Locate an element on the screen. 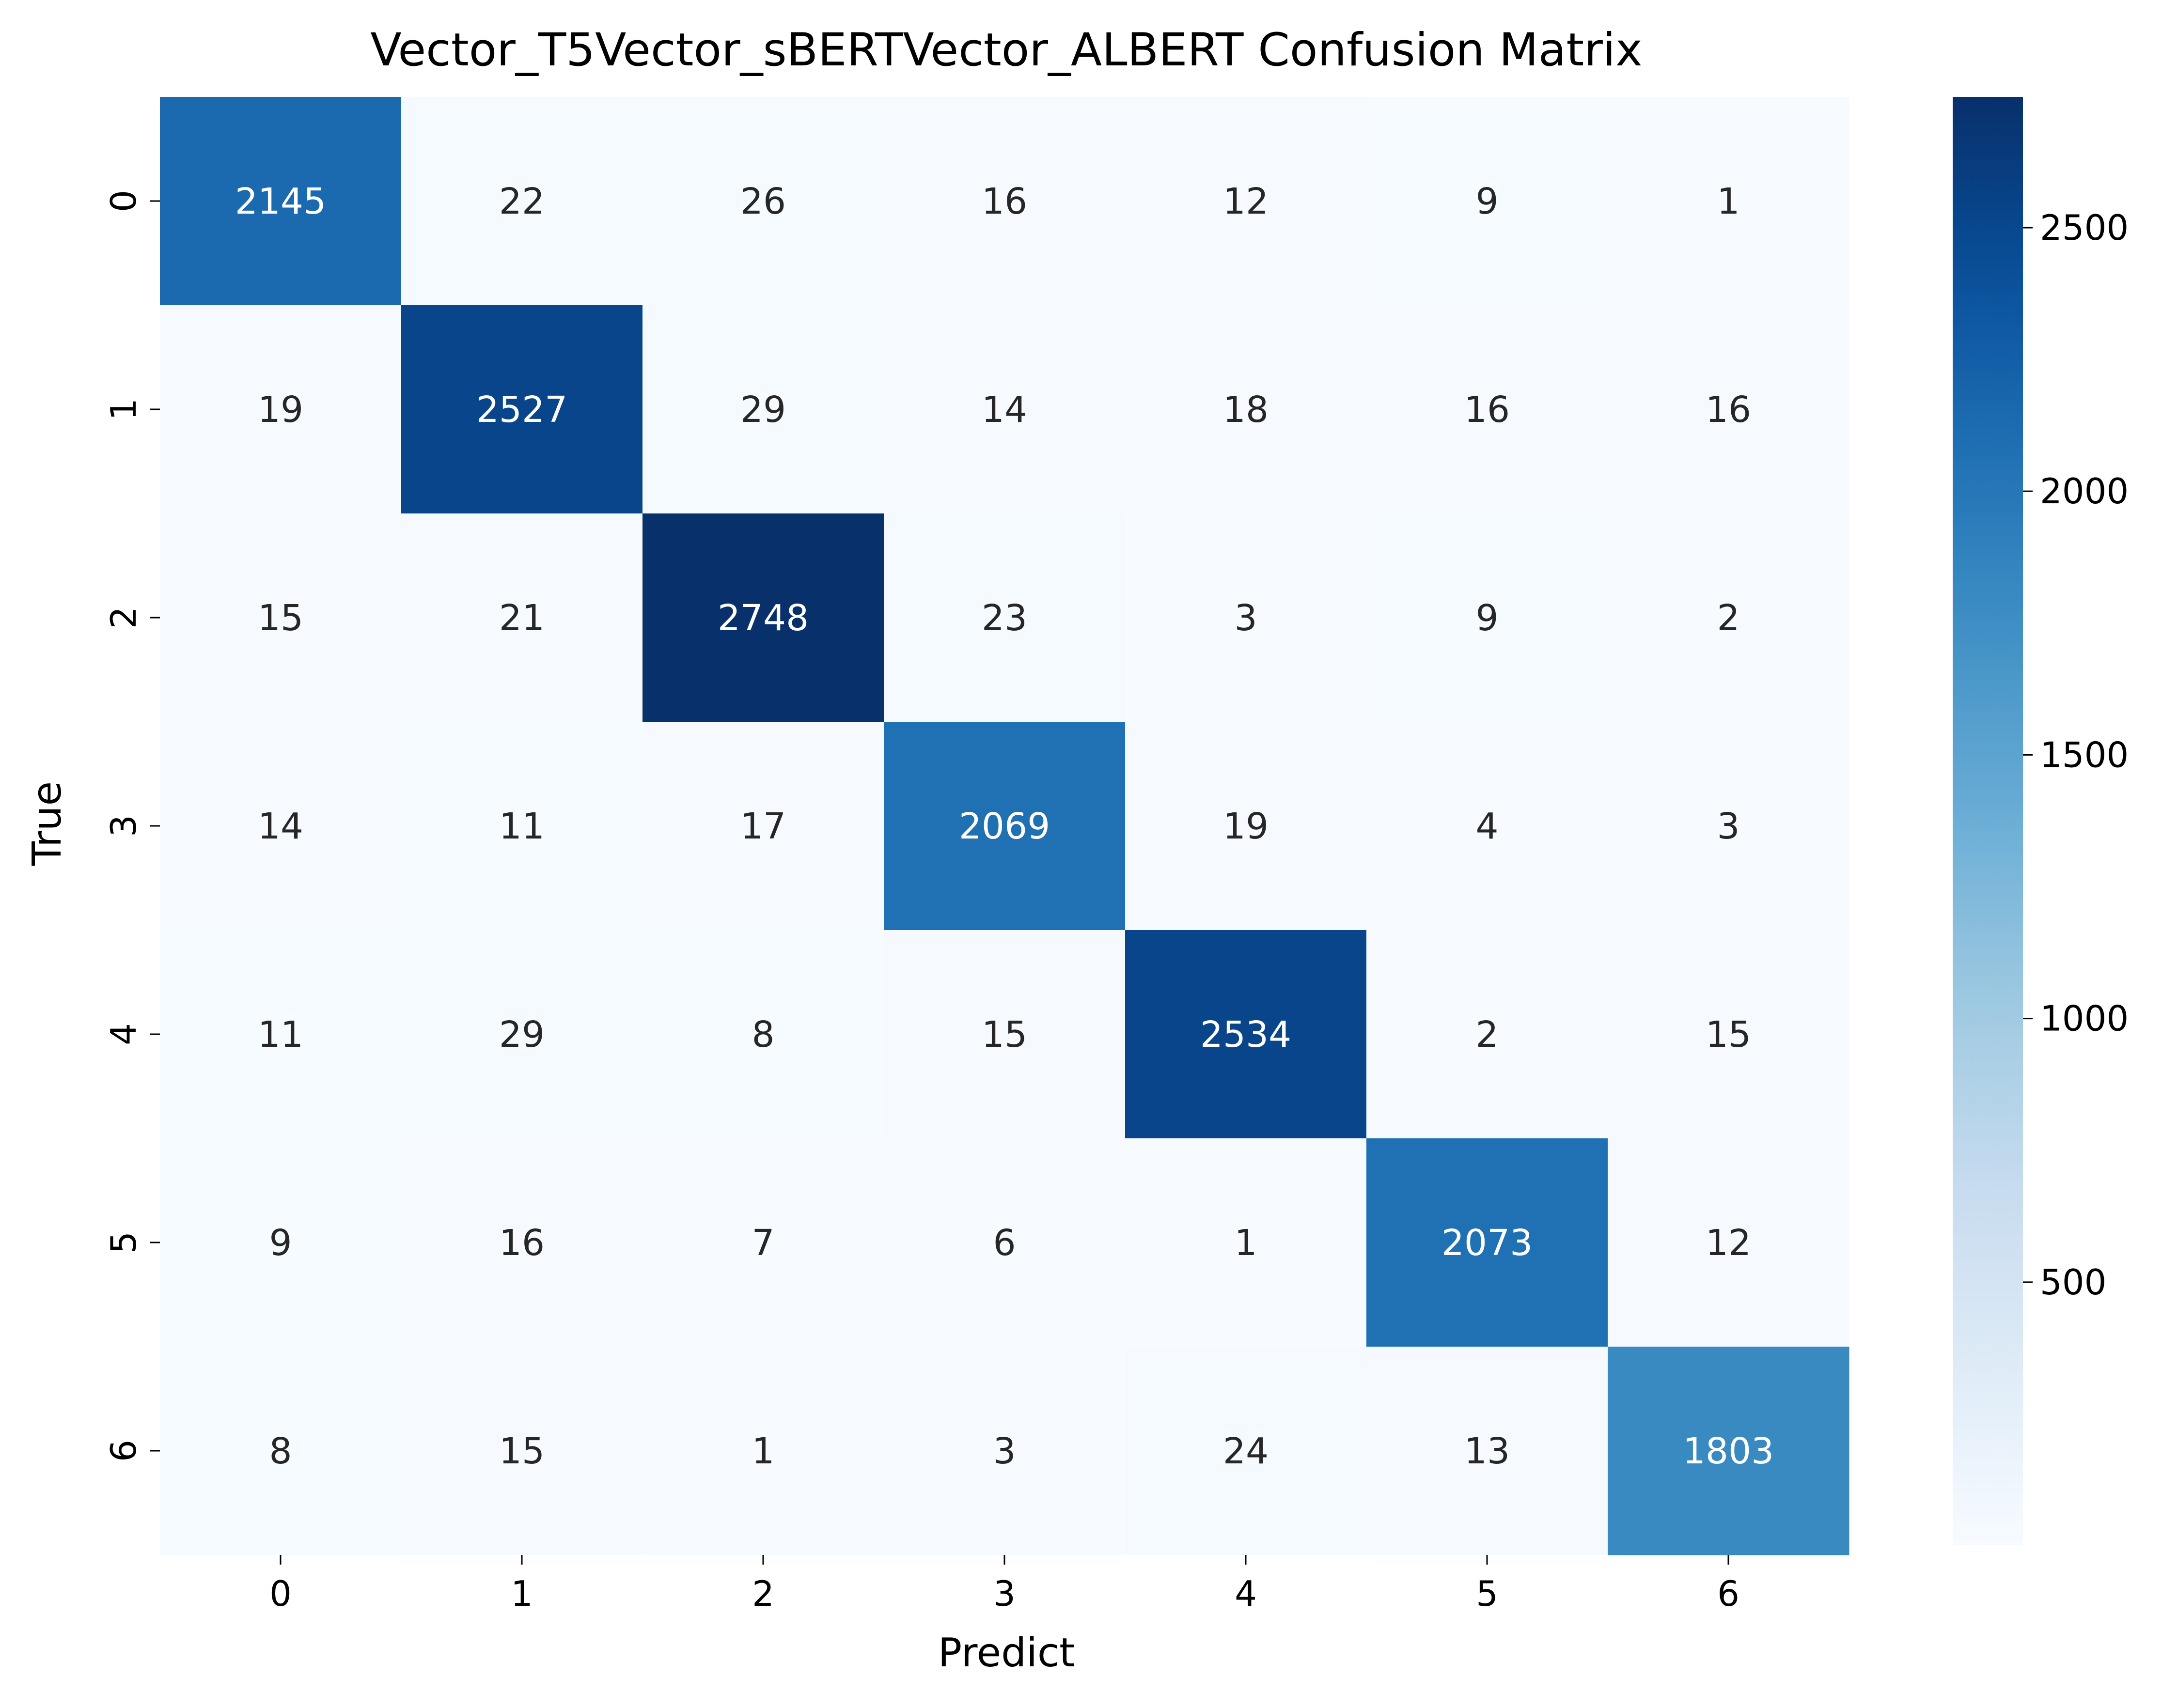 The image size is (2178, 1708). cell-value-label: 2527 is located at coordinates (521, 410).